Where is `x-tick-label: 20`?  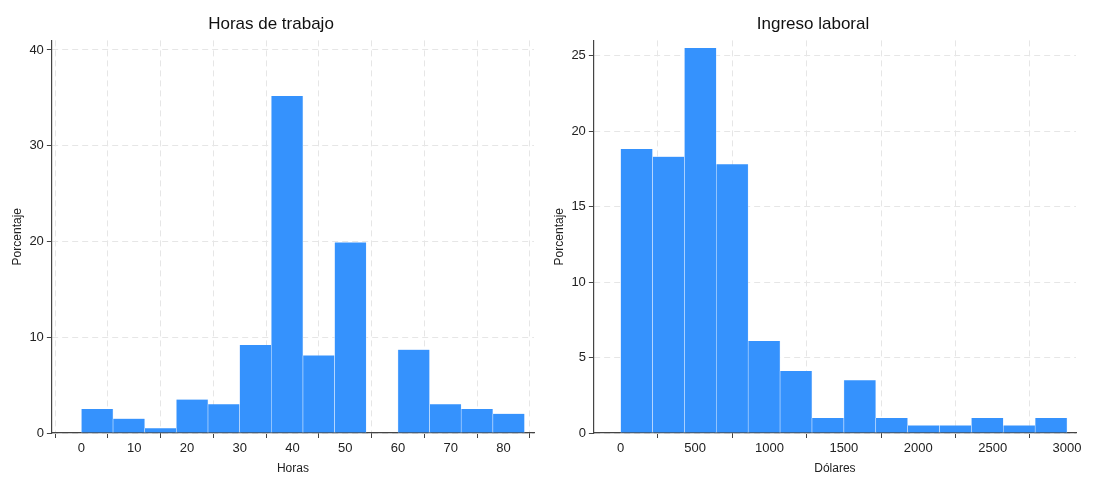
x-tick-label: 20 is located at coordinates (187, 448).